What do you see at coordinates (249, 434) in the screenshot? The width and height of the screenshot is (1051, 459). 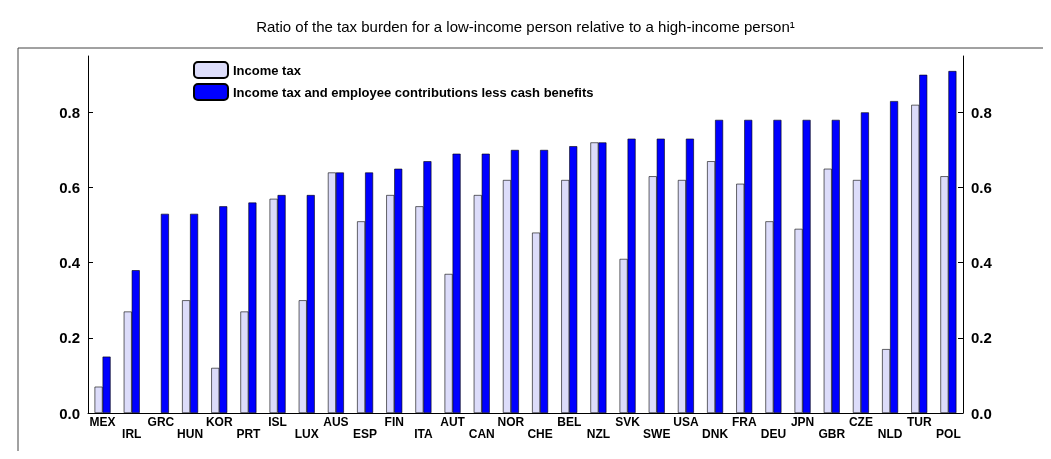 I see `x-tick-label: PRT` at bounding box center [249, 434].